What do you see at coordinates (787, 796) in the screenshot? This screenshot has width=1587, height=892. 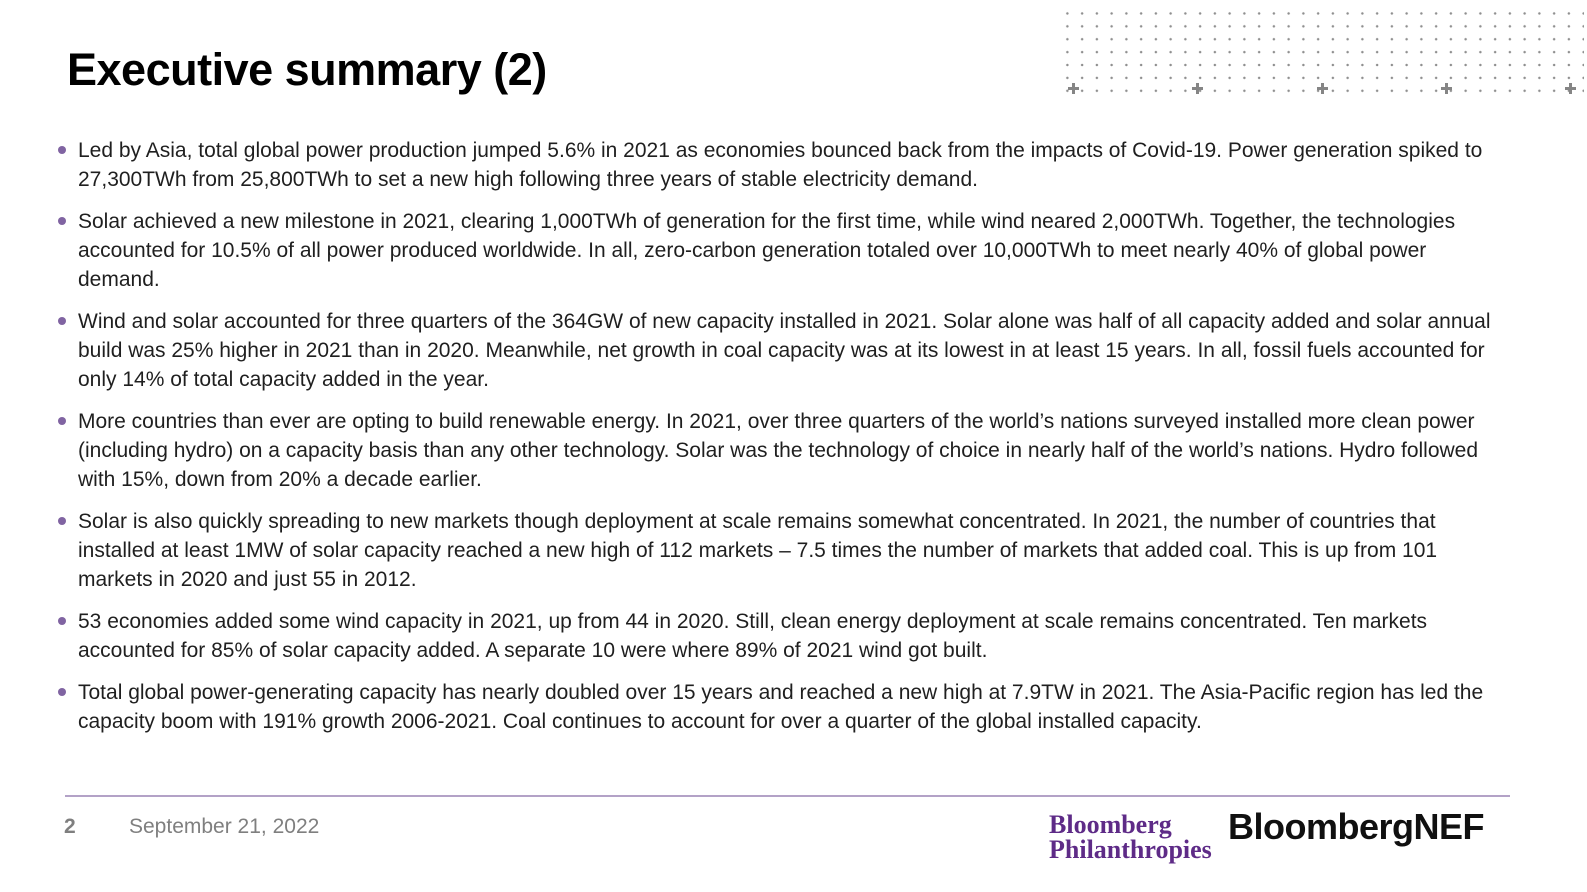 I see `footer-divider` at bounding box center [787, 796].